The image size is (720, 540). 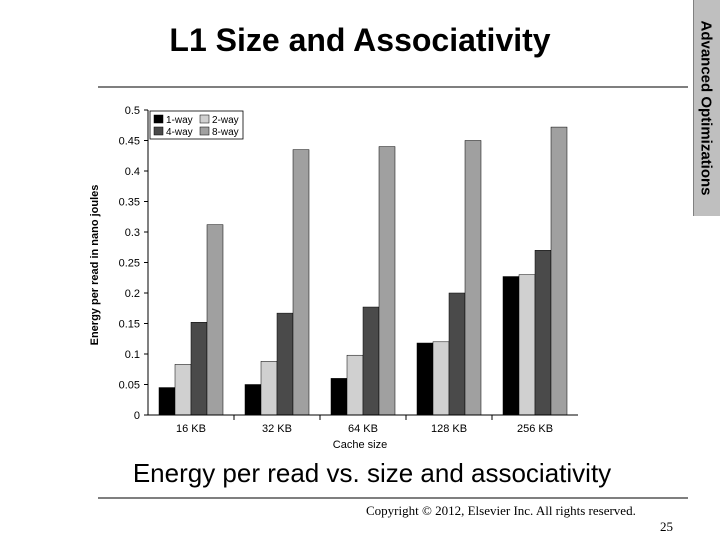 I want to click on x-tick-label: 16 KB, so click(x=191, y=429).